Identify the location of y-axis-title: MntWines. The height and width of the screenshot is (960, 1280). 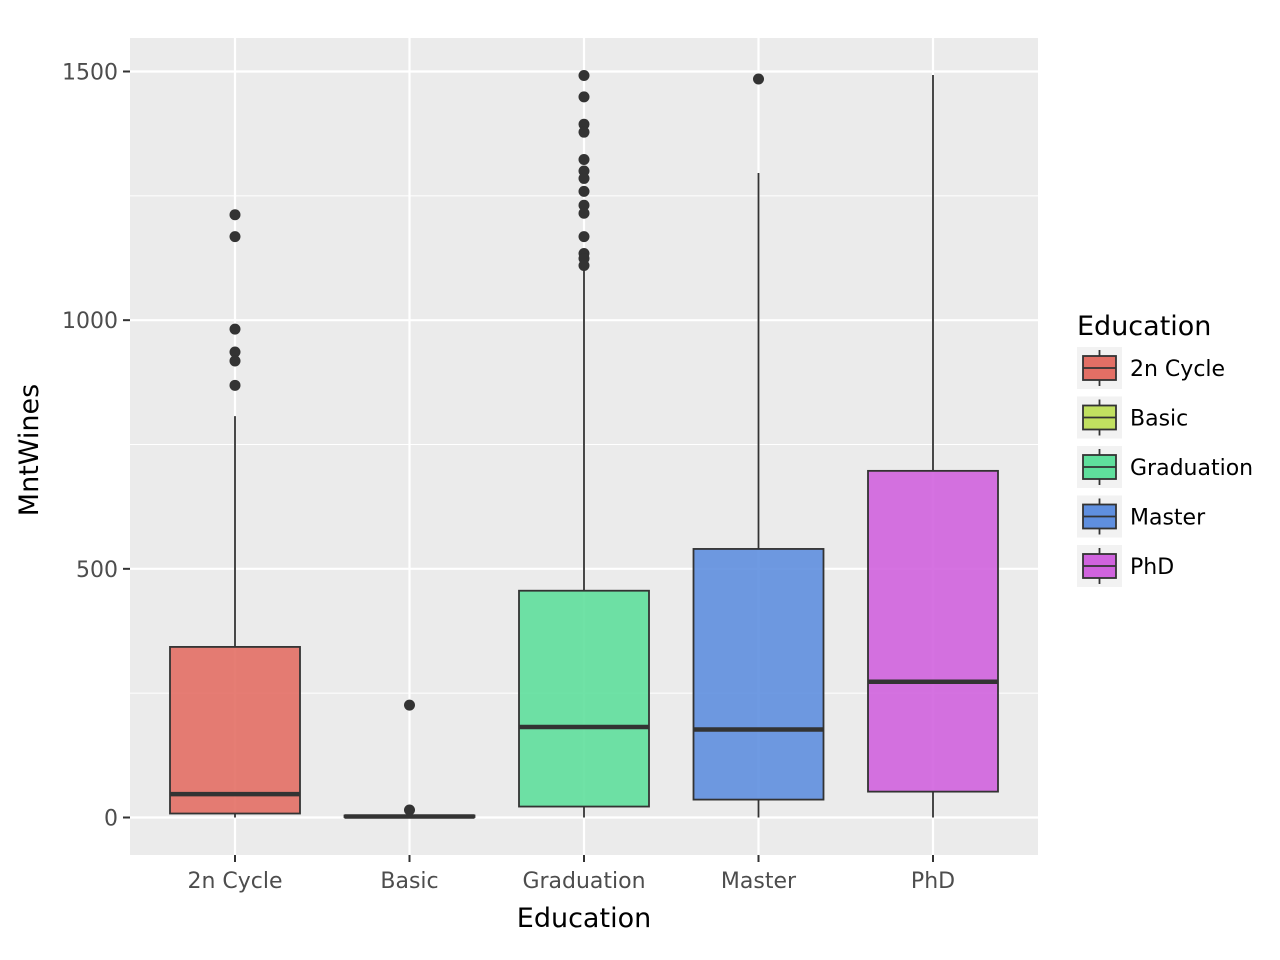
(29, 450).